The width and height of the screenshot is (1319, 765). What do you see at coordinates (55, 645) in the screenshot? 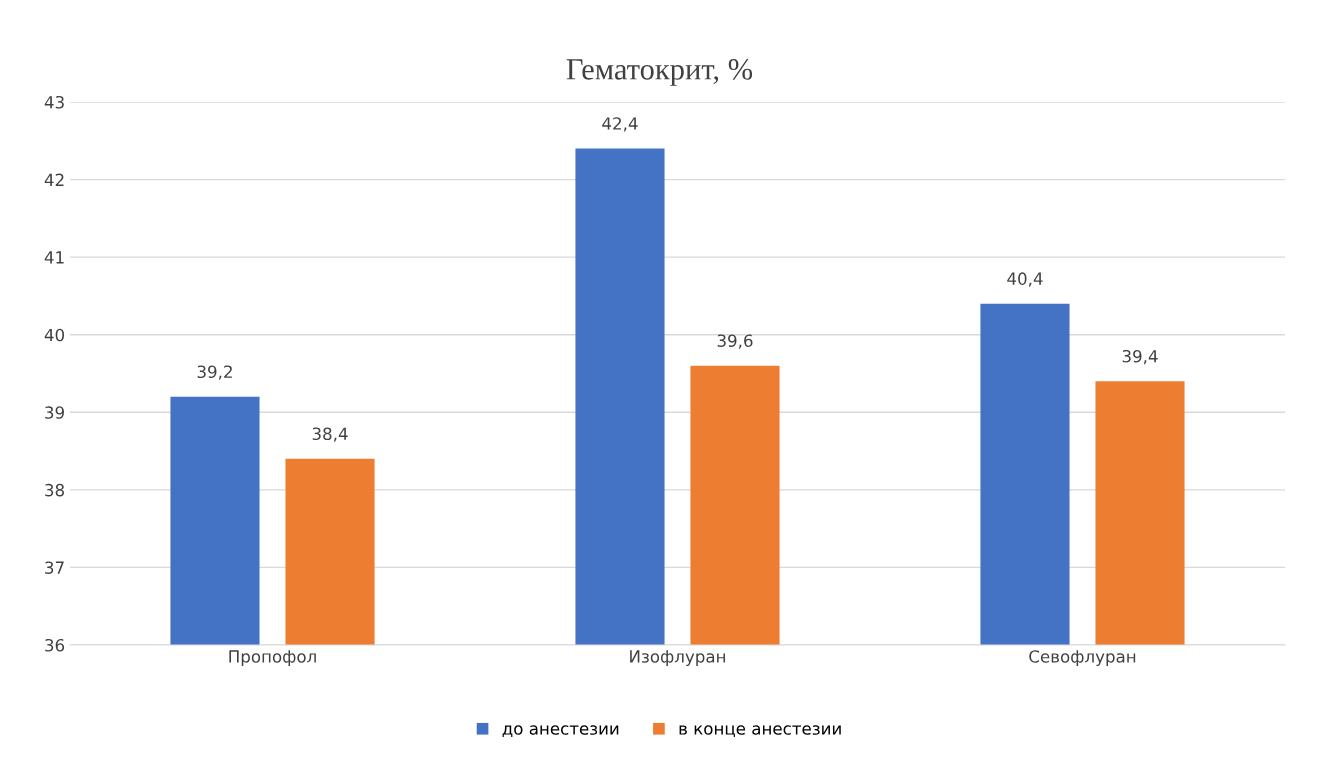
I see `y-tick-label: 36` at bounding box center [55, 645].